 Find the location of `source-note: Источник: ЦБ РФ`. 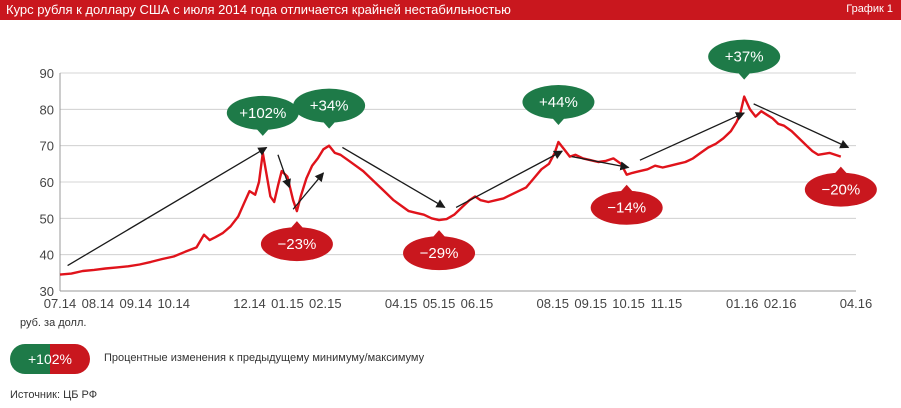

source-note: Источник: ЦБ РФ is located at coordinates (54, 395).